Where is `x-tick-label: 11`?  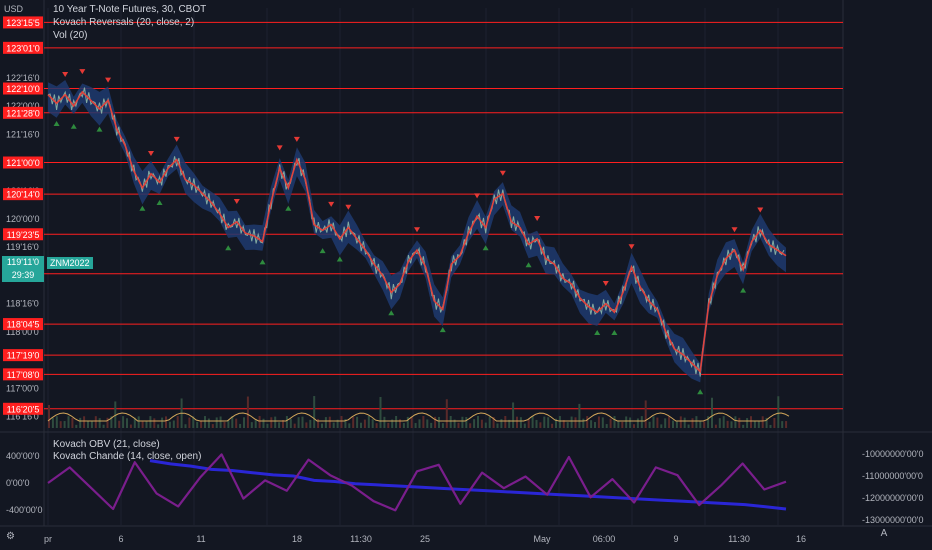 x-tick-label: 11 is located at coordinates (200, 539).